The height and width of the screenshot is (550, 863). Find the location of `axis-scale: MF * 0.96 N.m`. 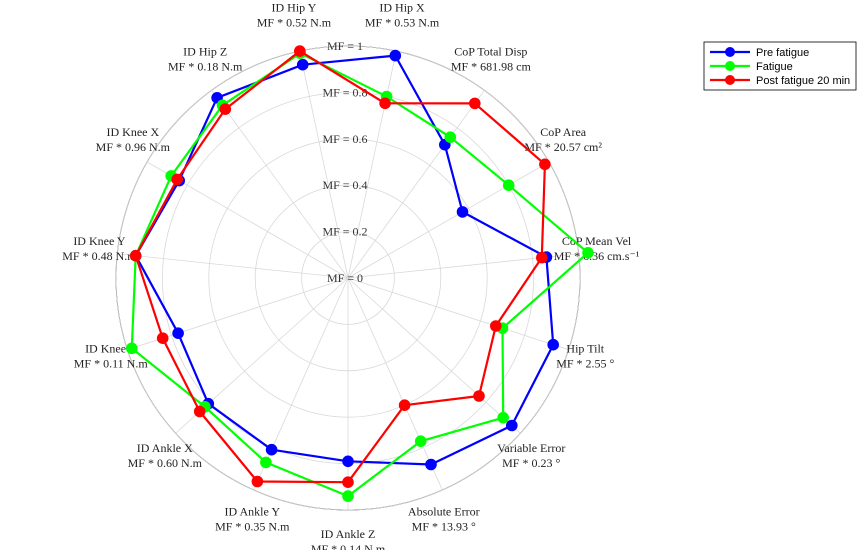

axis-scale: MF * 0.96 N.m is located at coordinates (133, 147).